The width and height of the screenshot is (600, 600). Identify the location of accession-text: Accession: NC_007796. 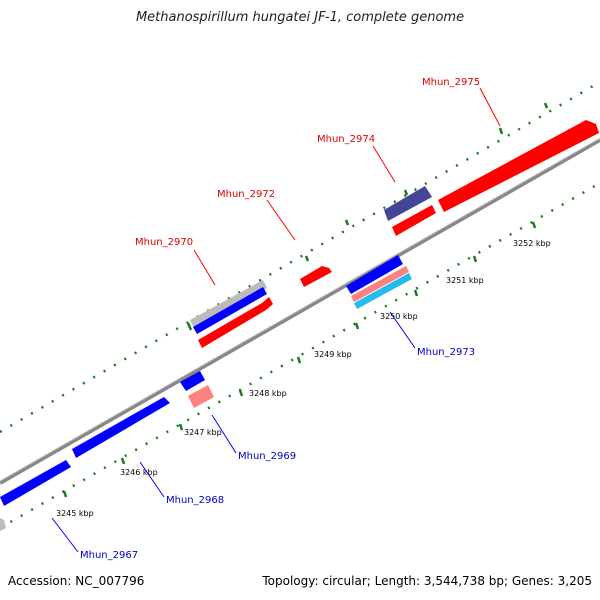
(76, 581).